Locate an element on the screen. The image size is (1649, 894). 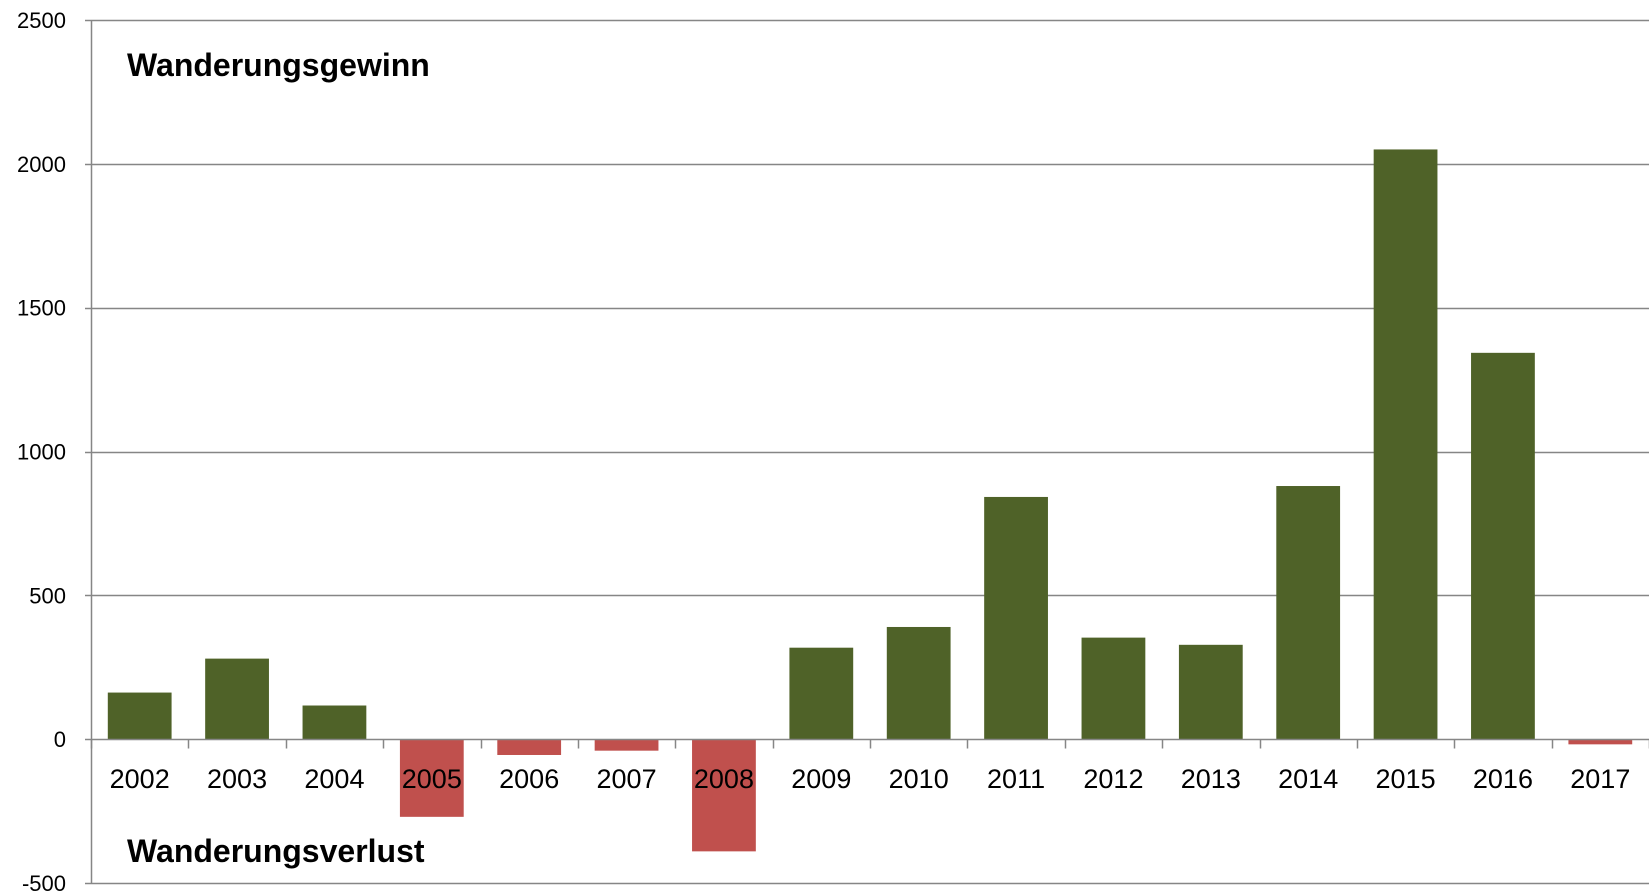
x-tick-label: 2010 is located at coordinates (919, 779).